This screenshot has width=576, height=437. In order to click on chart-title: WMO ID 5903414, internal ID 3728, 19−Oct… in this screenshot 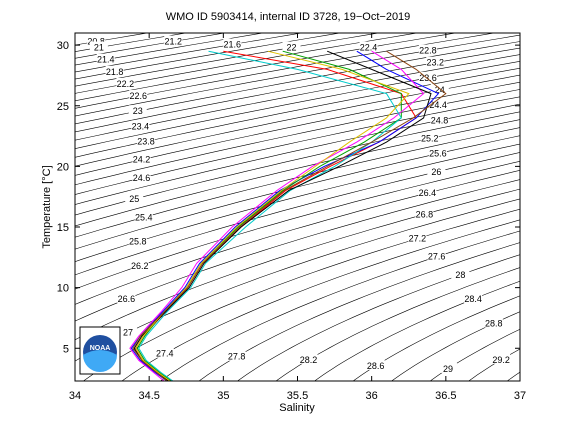, I will do `click(288, 17)`.